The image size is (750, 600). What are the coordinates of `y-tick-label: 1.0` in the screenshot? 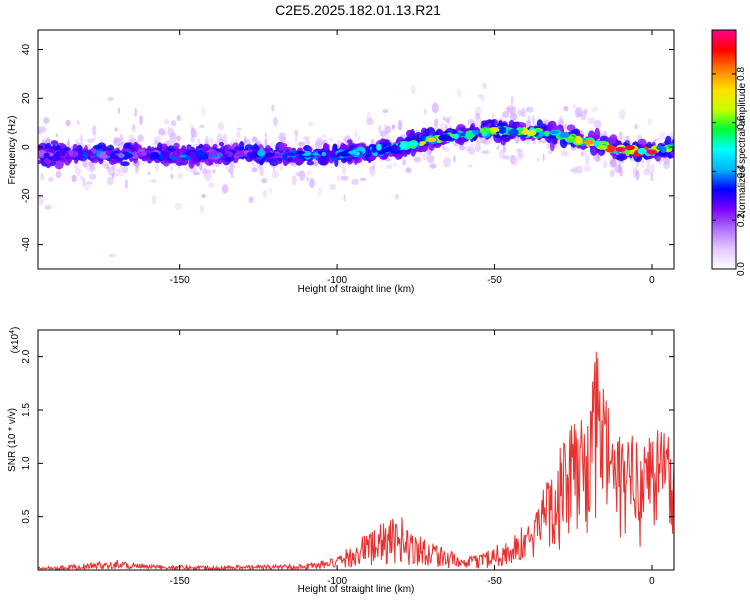 It's located at (26, 463).